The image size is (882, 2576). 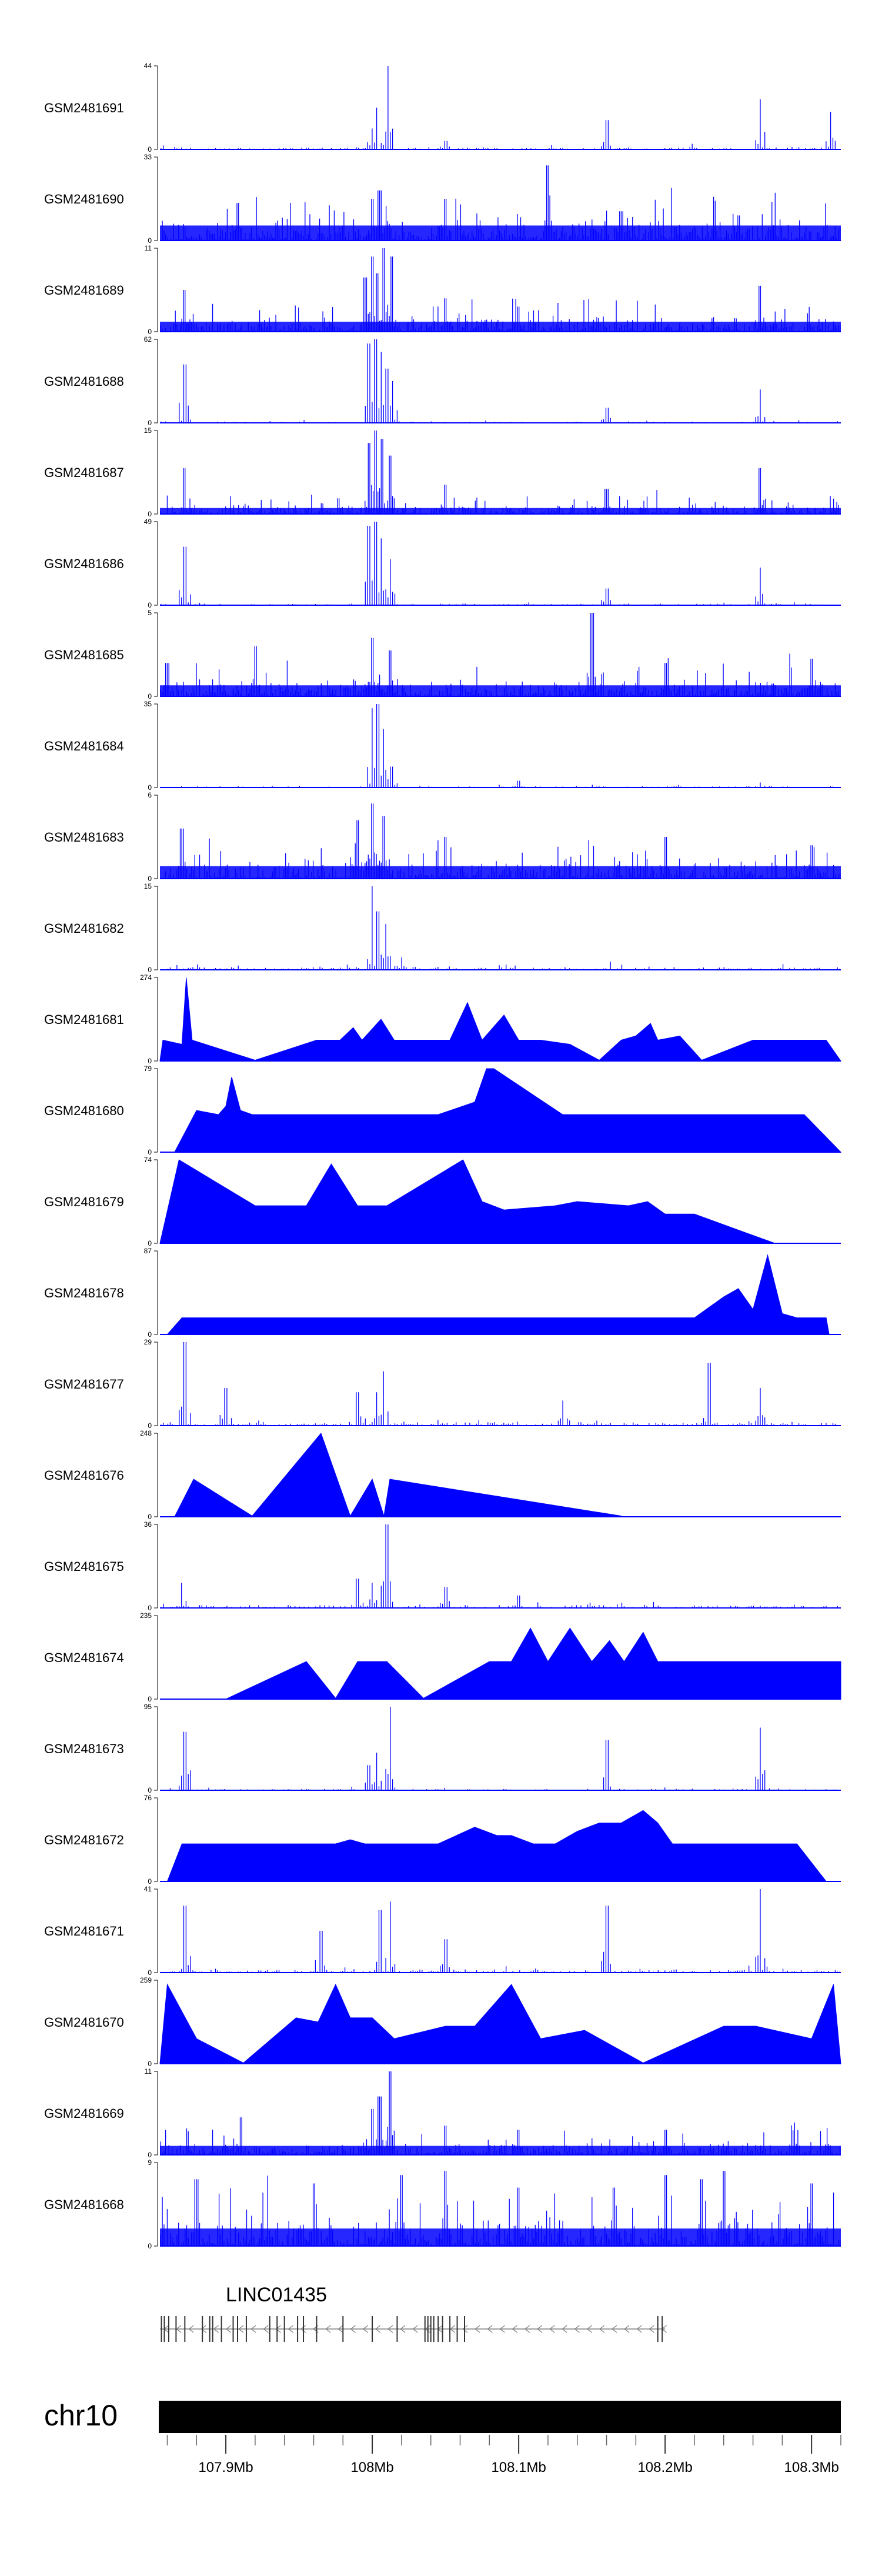 I want to click on chromosome-bar, so click(x=500, y=2417).